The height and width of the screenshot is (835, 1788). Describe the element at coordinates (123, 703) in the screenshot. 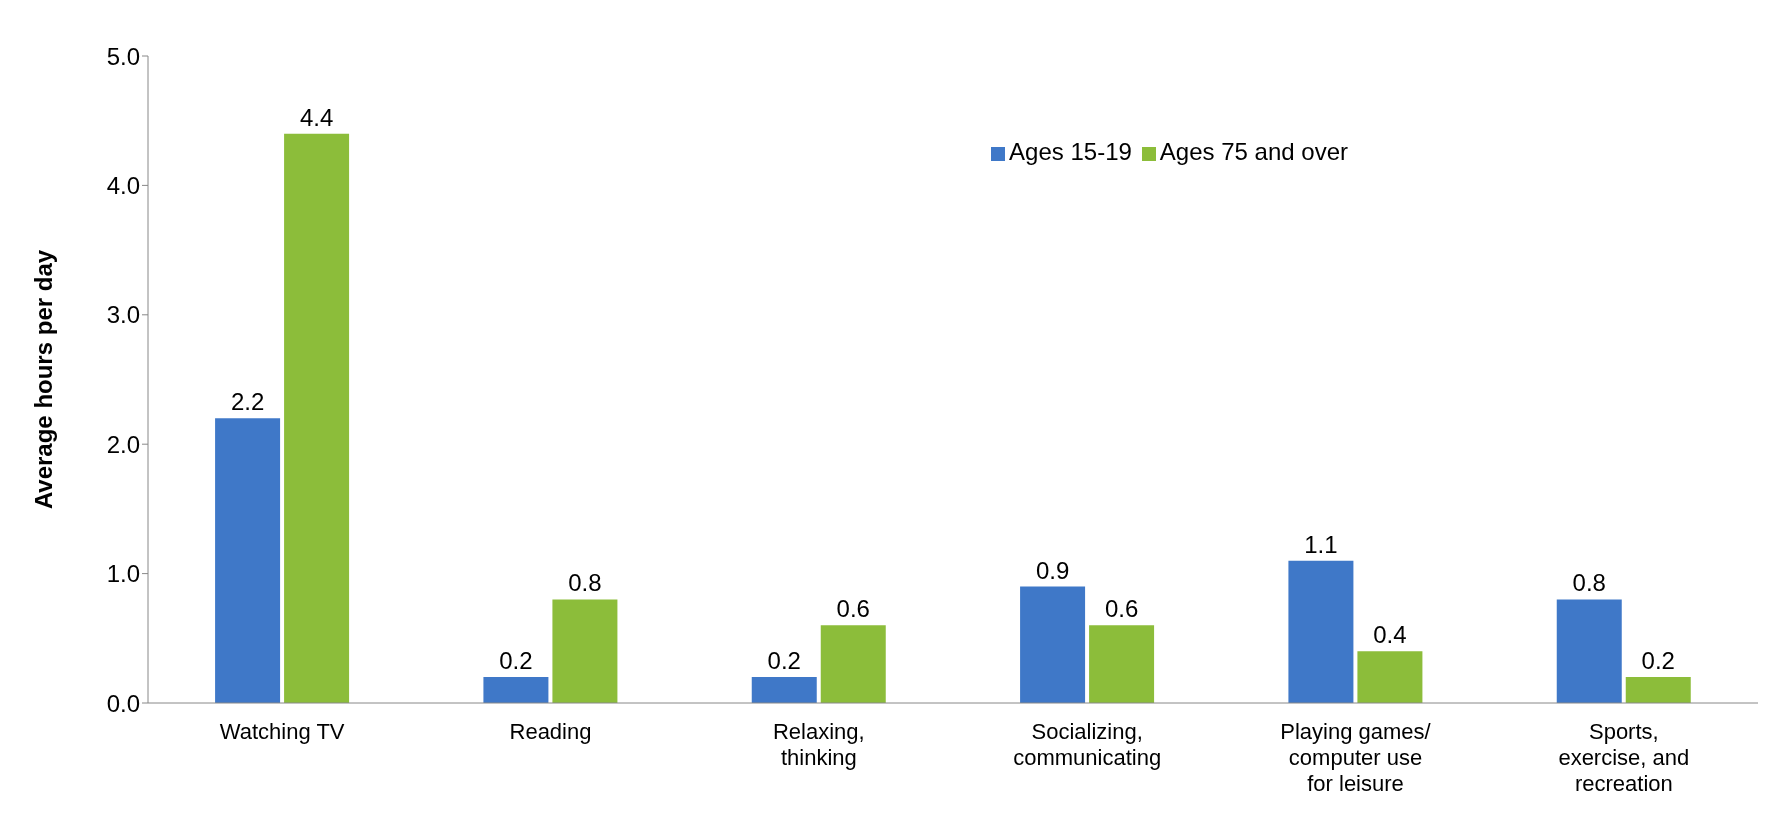

I see `y-tick-label: 0.0` at that location.